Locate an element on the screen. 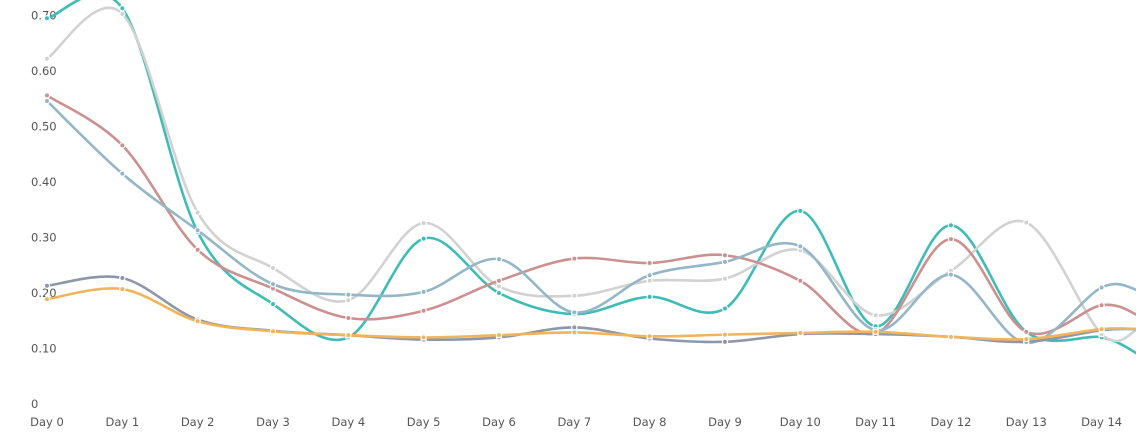 The height and width of the screenshot is (436, 1136). series-line is located at coordinates (590, 314).